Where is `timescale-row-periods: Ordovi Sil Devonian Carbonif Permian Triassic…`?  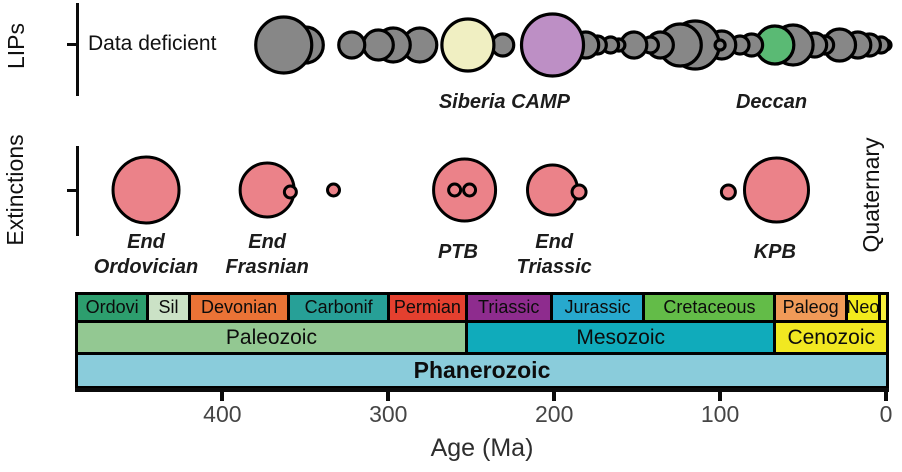 timescale-row-periods: Ordovi Sil Devonian Carbonif Permian Triassic… is located at coordinates (482, 307).